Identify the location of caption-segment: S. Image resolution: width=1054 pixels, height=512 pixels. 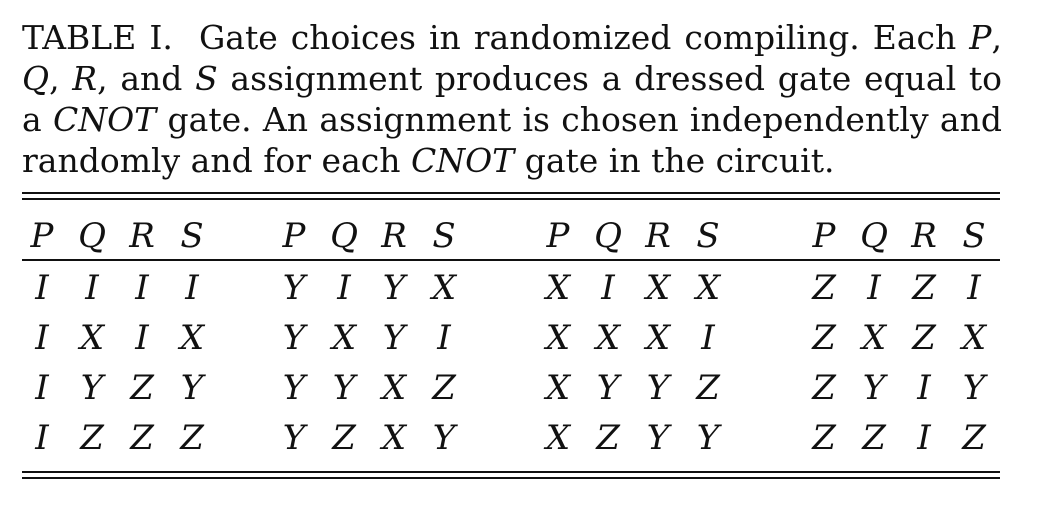
(206, 78).